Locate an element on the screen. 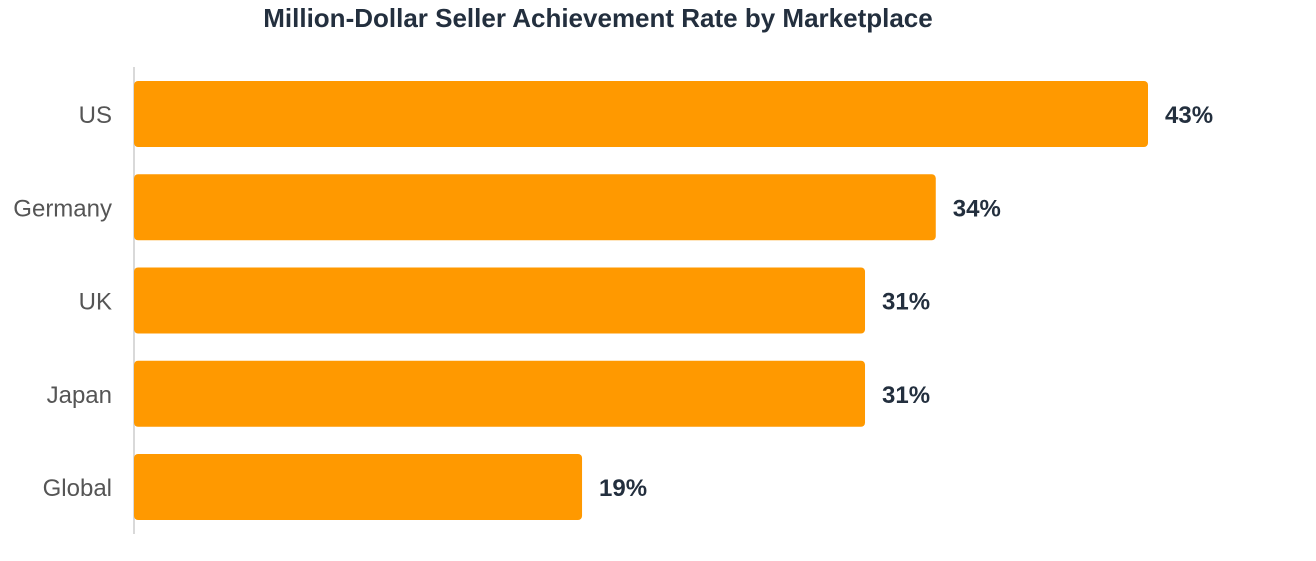 This screenshot has height=561, width=1316. bar-uk is located at coordinates (500, 300).